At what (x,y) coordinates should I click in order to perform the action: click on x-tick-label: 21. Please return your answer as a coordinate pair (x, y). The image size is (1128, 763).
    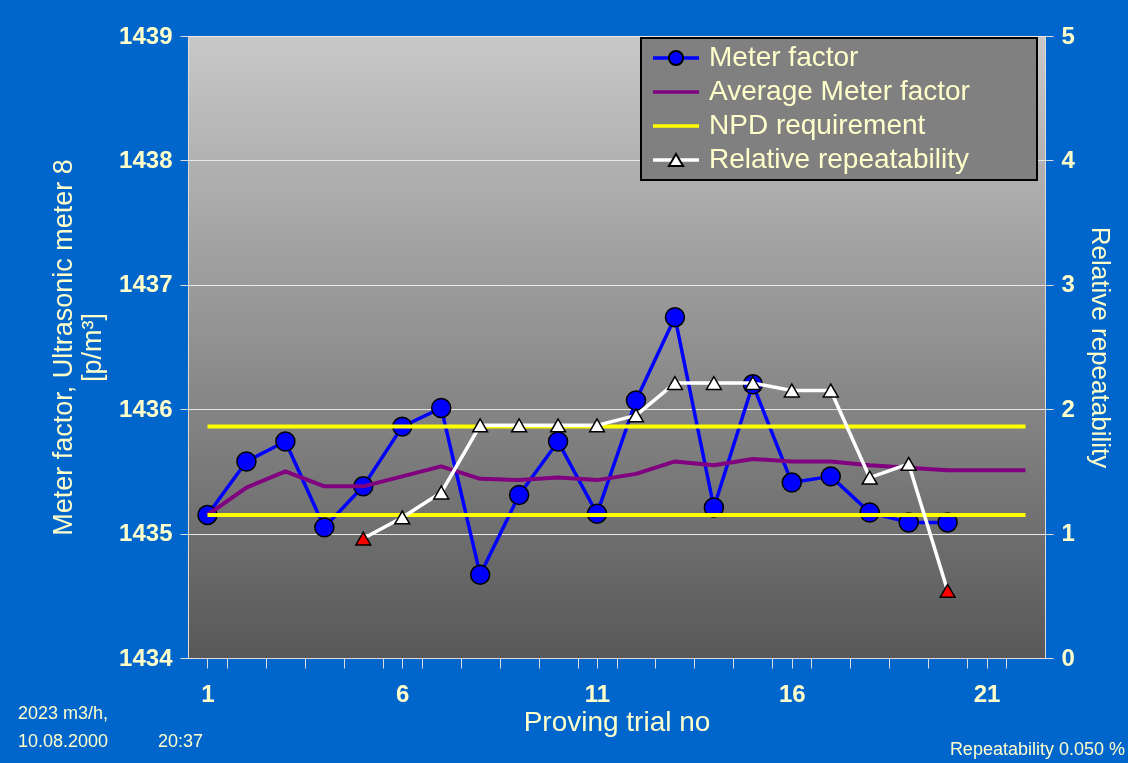
    Looking at the image, I should click on (987, 693).